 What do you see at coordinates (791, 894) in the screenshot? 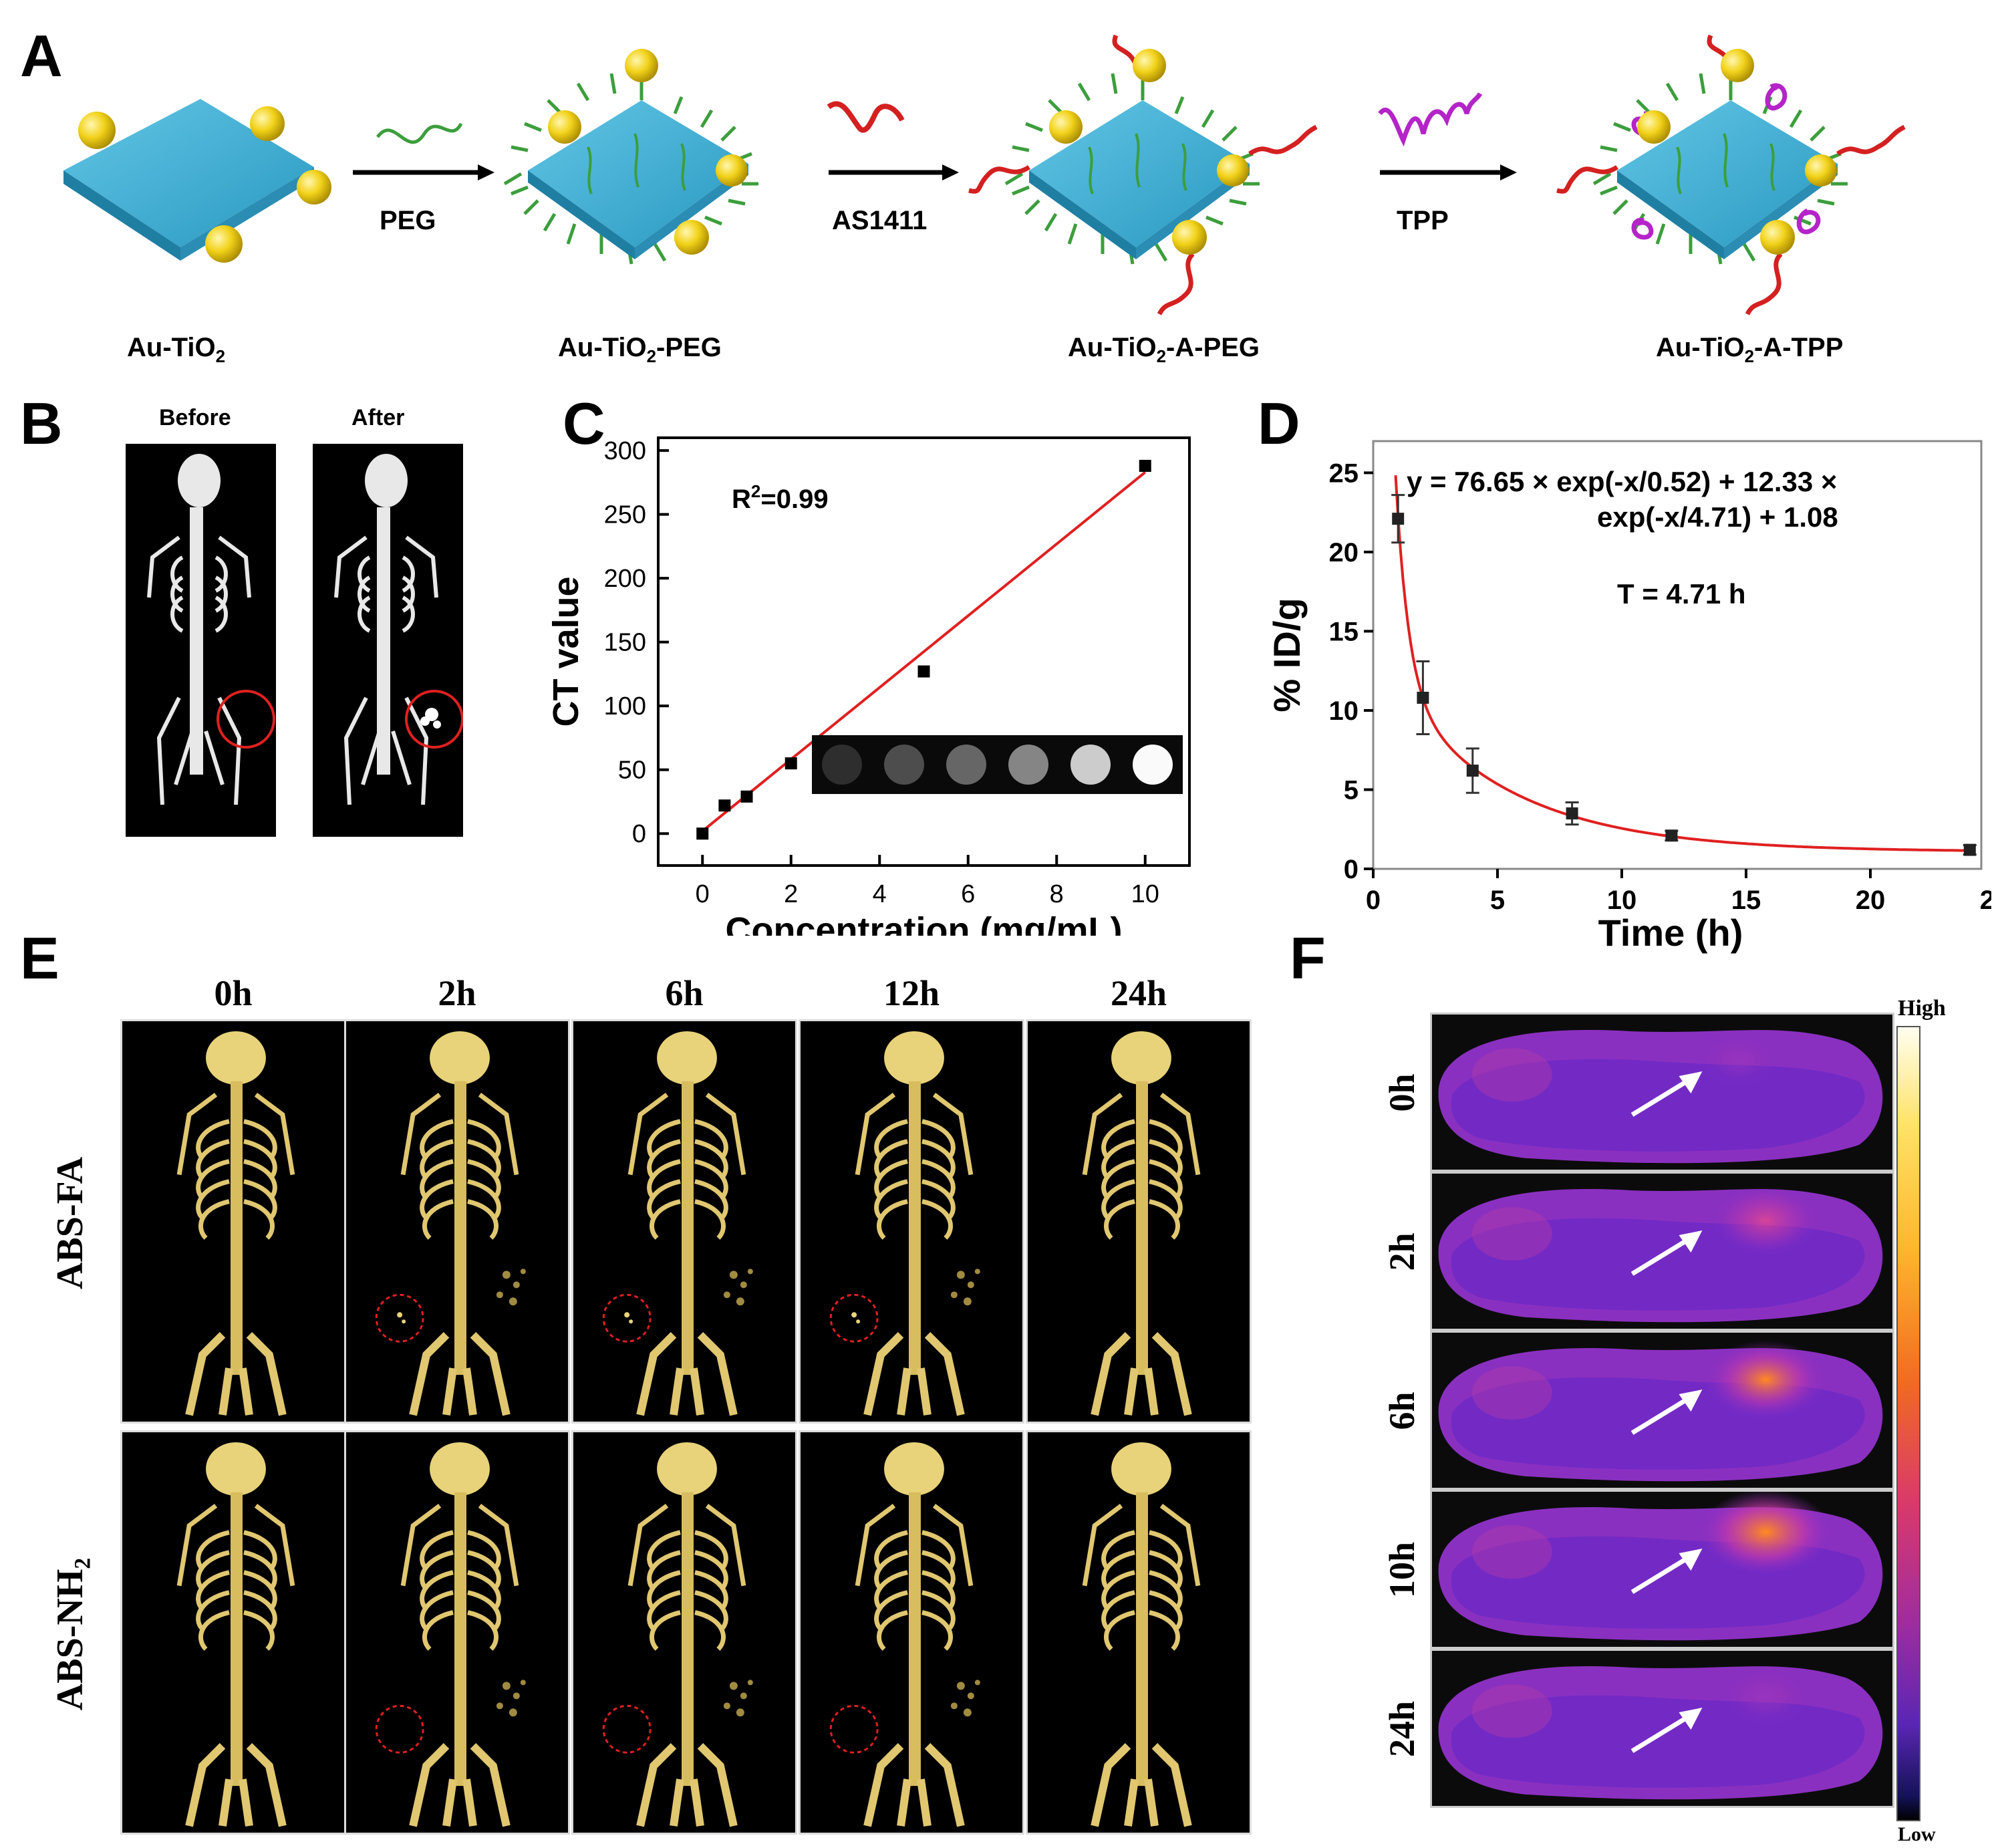
I see `x-tick-label: 2` at bounding box center [791, 894].